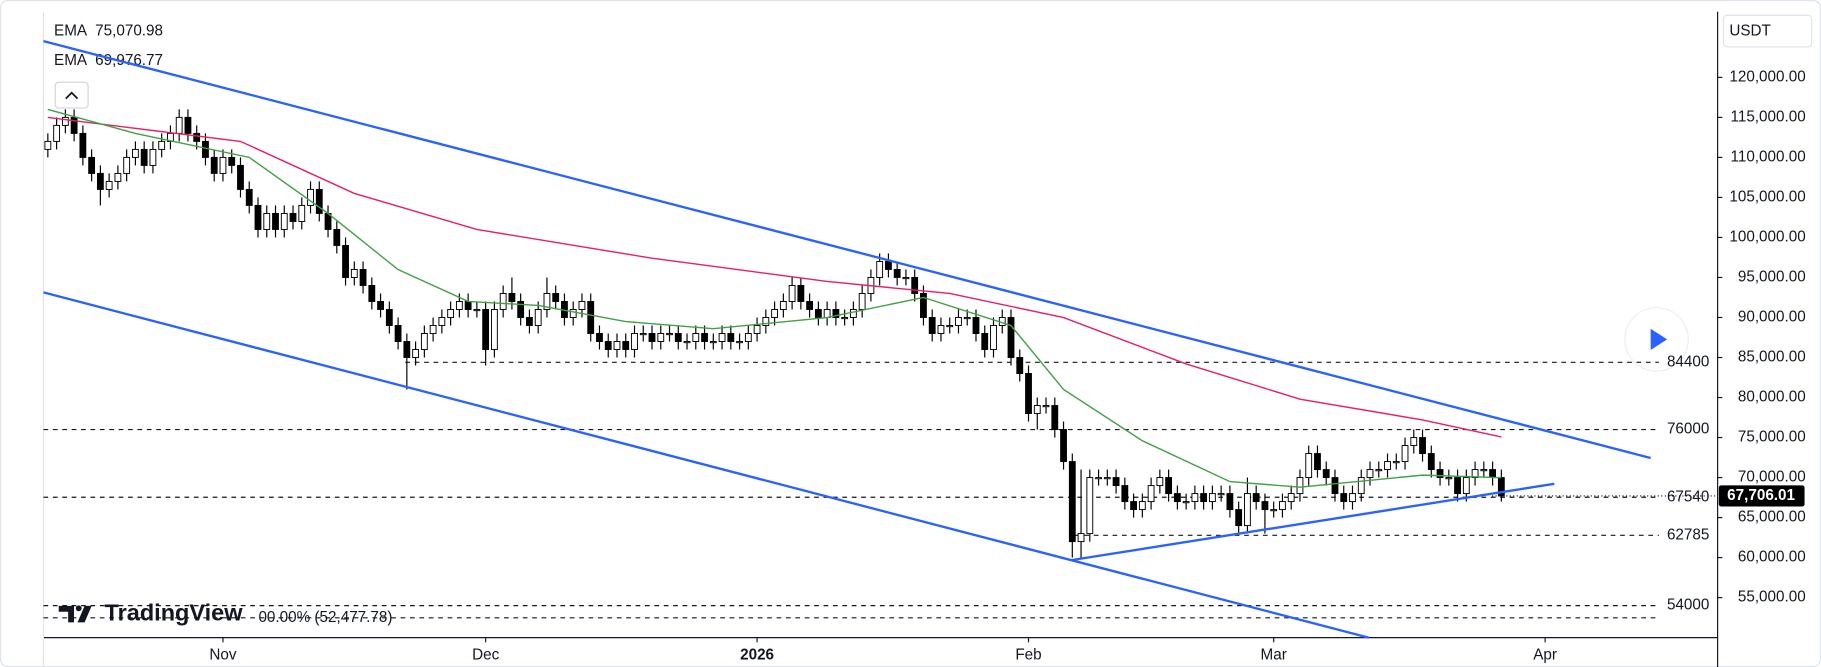 The width and height of the screenshot is (1821, 667). What do you see at coordinates (1313, 522) in the screenshot?
I see `support-line` at bounding box center [1313, 522].